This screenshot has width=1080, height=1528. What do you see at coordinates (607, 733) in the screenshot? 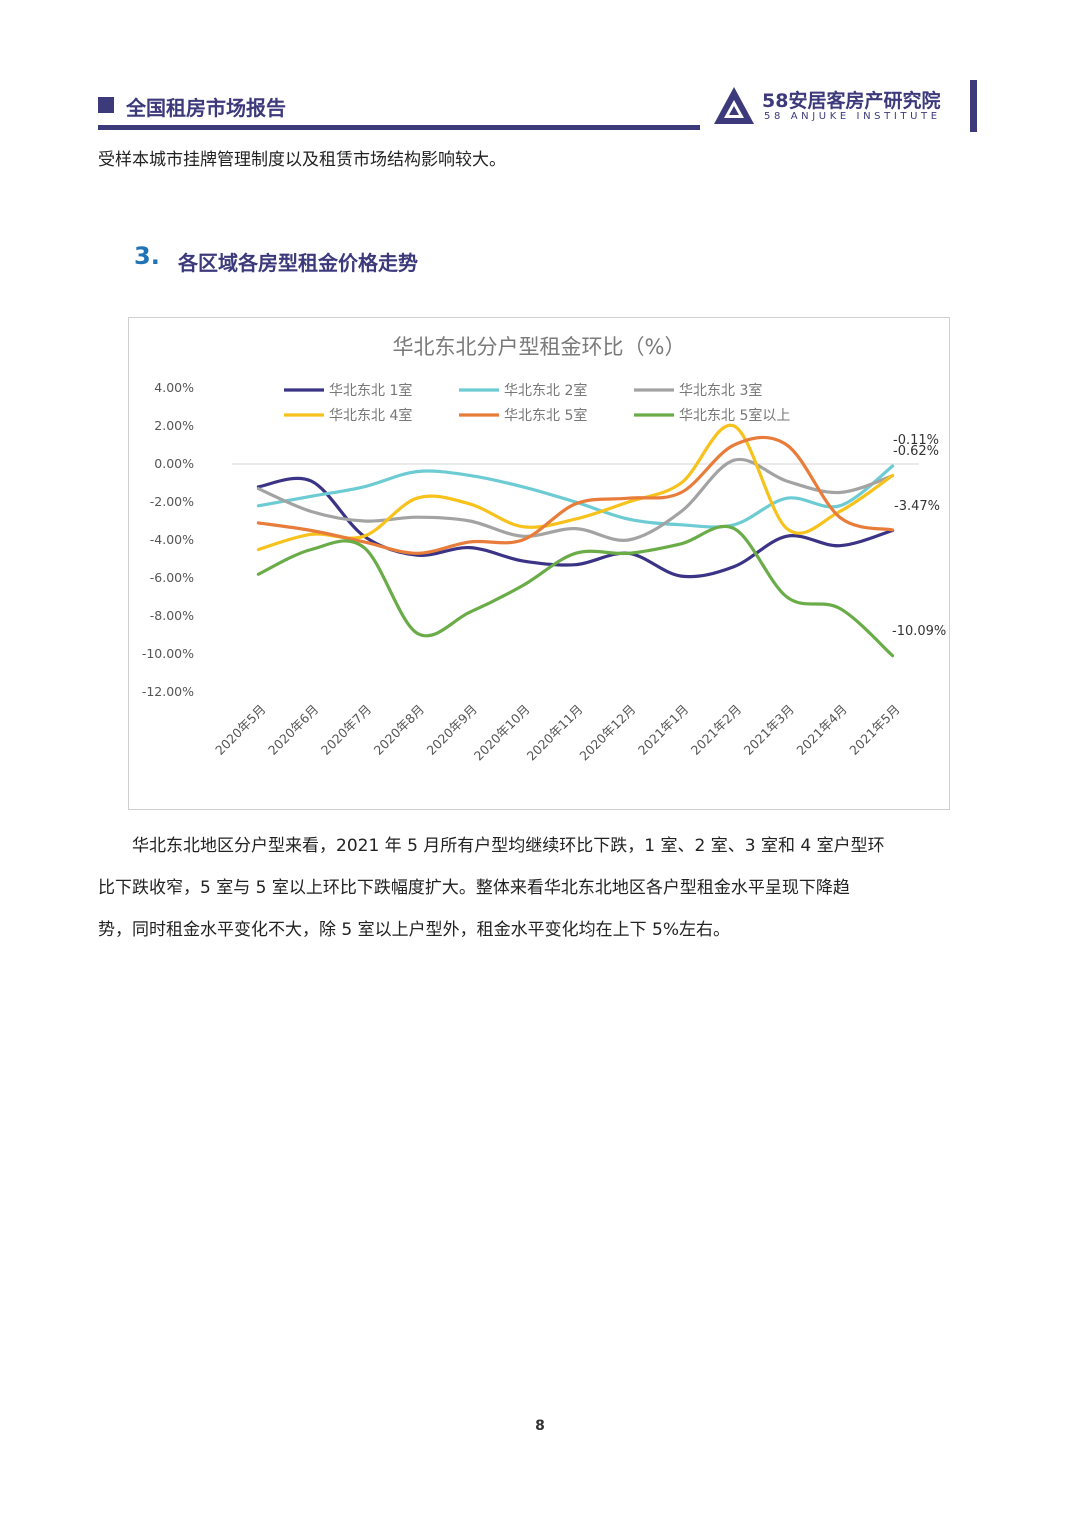
I see `x-tick-label: 2020年12月` at bounding box center [607, 733].